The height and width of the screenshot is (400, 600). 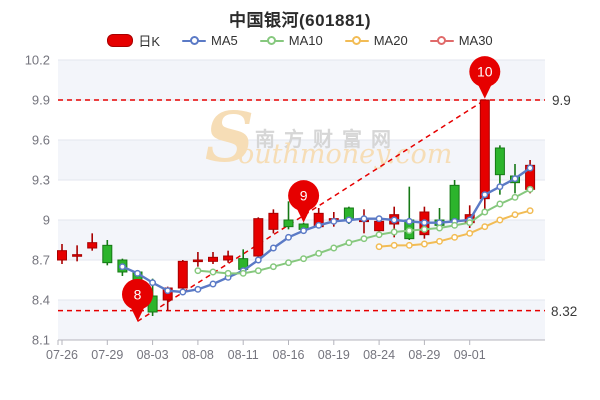 I want to click on x-axis-tick-label: 08-19, so click(x=334, y=355).